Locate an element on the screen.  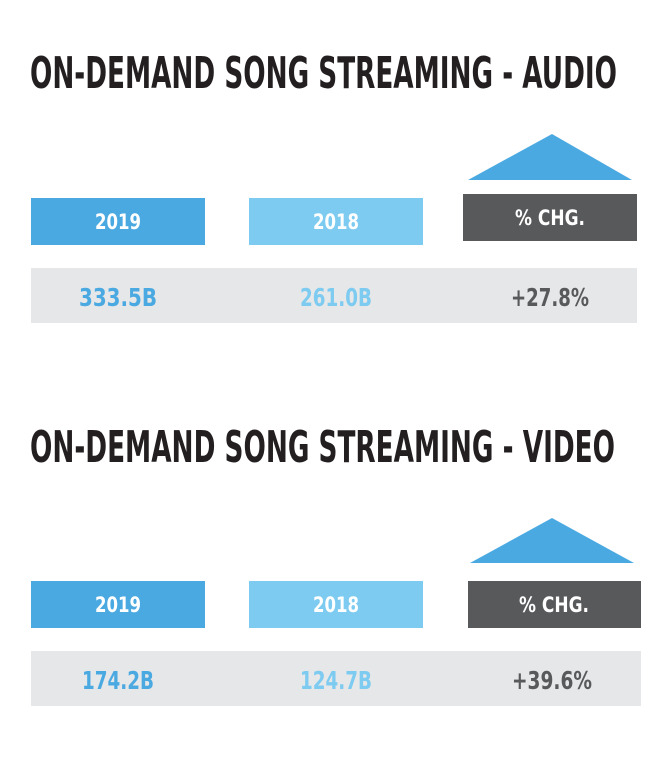
value: 124.7B is located at coordinates (336, 680).